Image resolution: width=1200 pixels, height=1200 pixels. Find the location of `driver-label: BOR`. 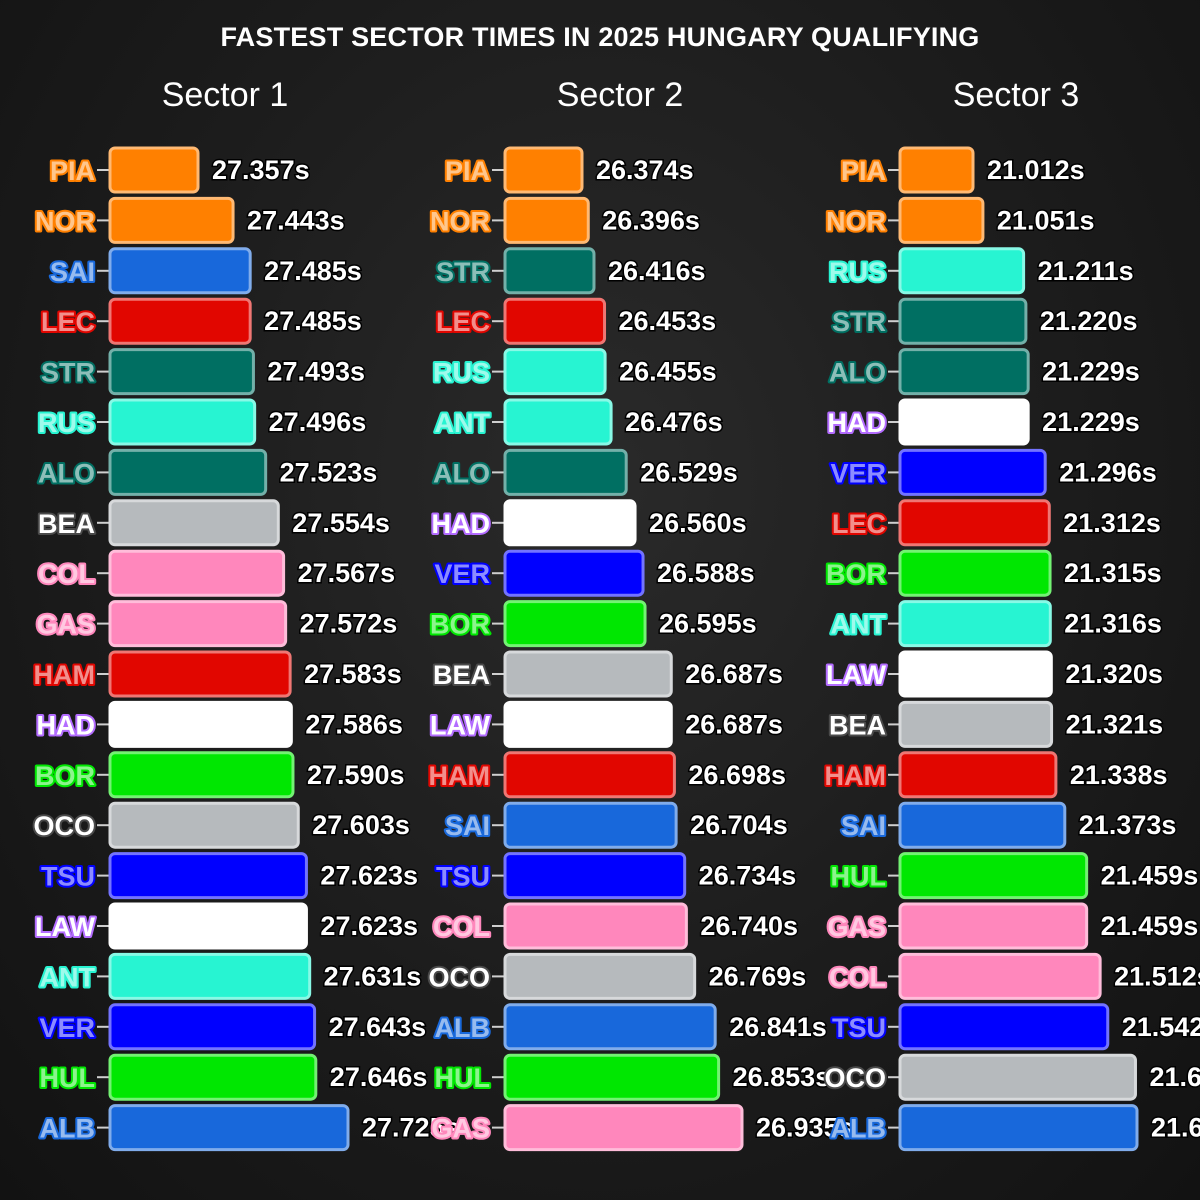

driver-label: BOR is located at coordinates (856, 574).